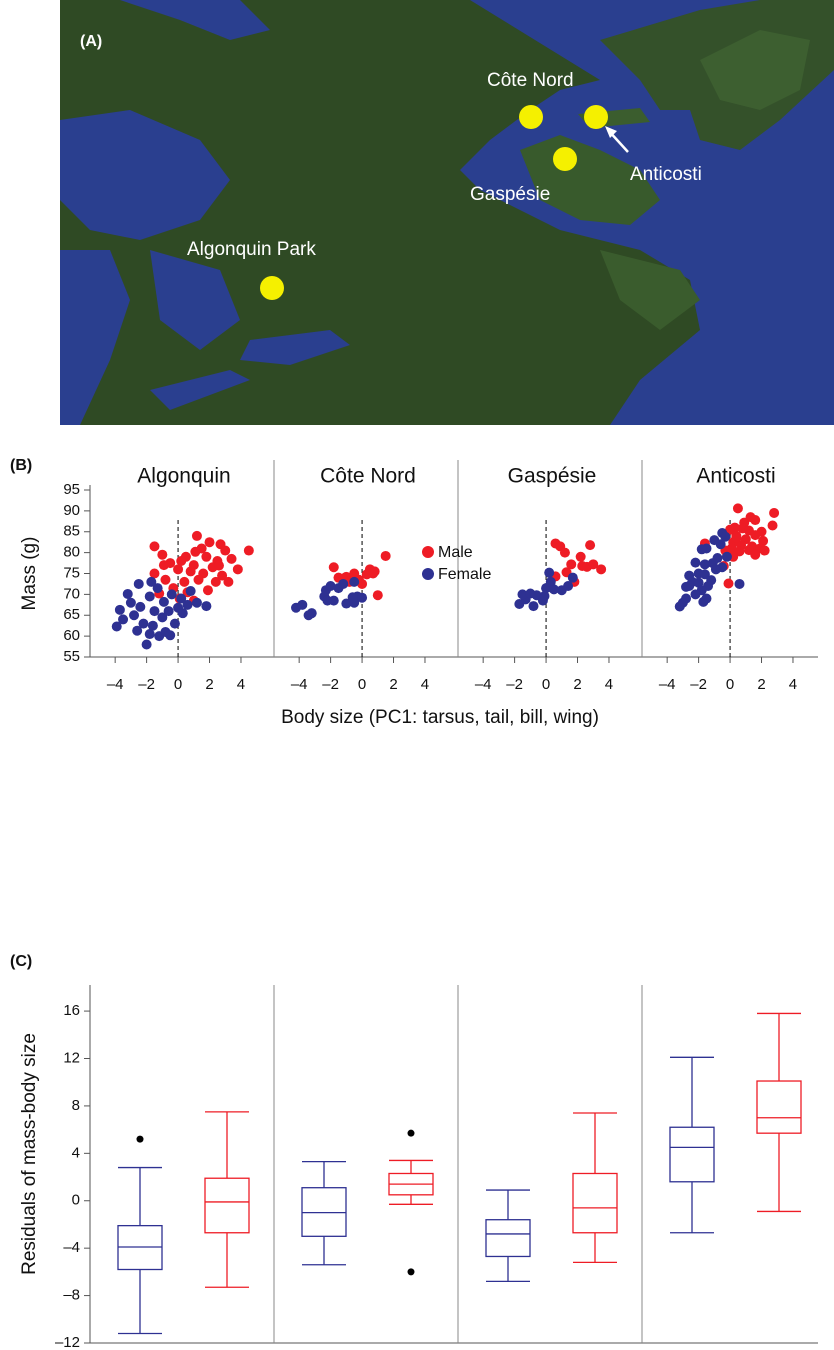 This screenshot has height=1350, width=834. I want to click on facet-title: Anticosti, so click(735, 476).